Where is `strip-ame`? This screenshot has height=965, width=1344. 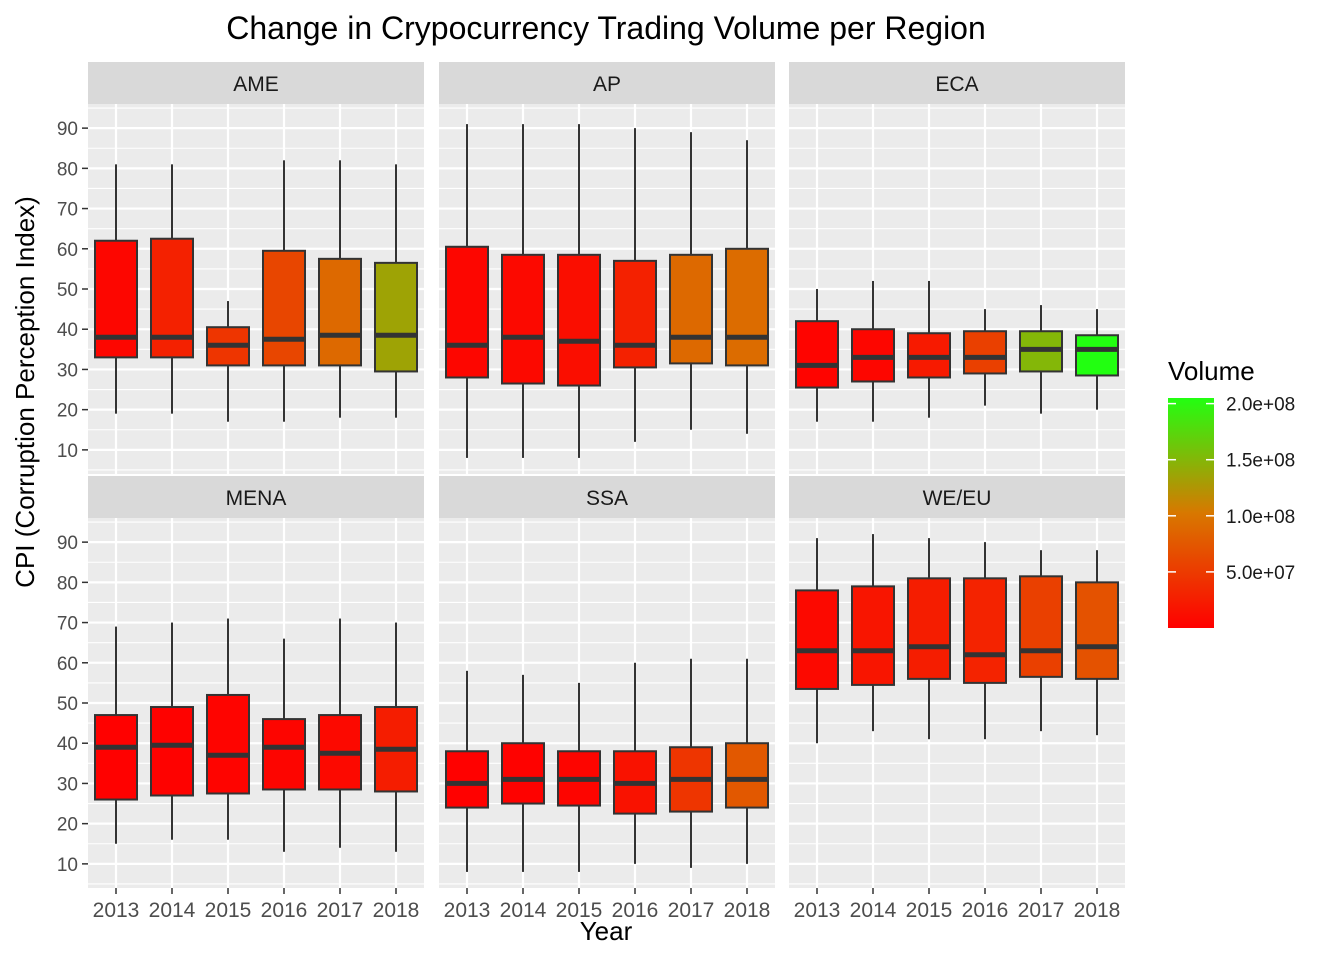 strip-ame is located at coordinates (256, 83).